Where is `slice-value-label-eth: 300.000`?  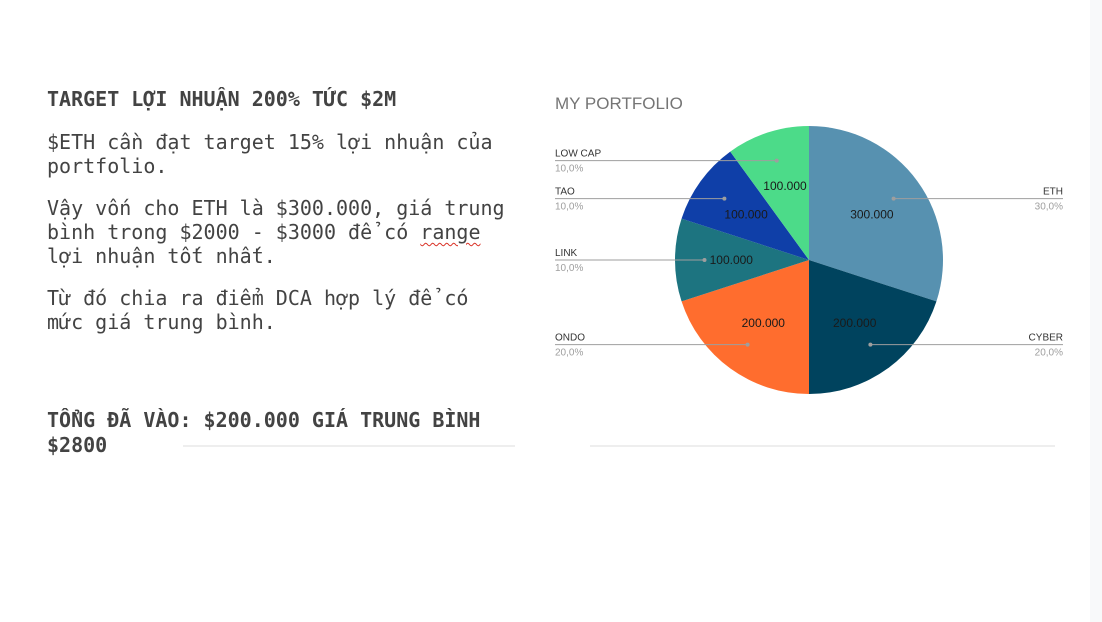 slice-value-label-eth: 300.000 is located at coordinates (872, 214).